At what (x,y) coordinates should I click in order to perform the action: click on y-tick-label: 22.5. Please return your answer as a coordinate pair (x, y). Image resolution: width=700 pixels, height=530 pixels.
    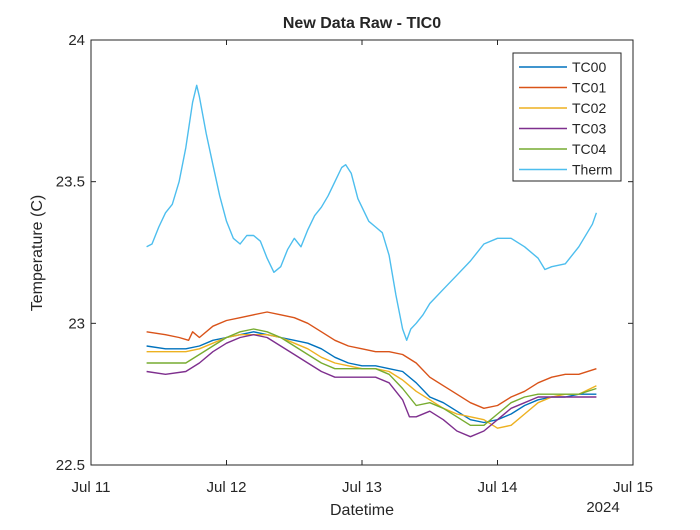
    Looking at the image, I should click on (70, 465).